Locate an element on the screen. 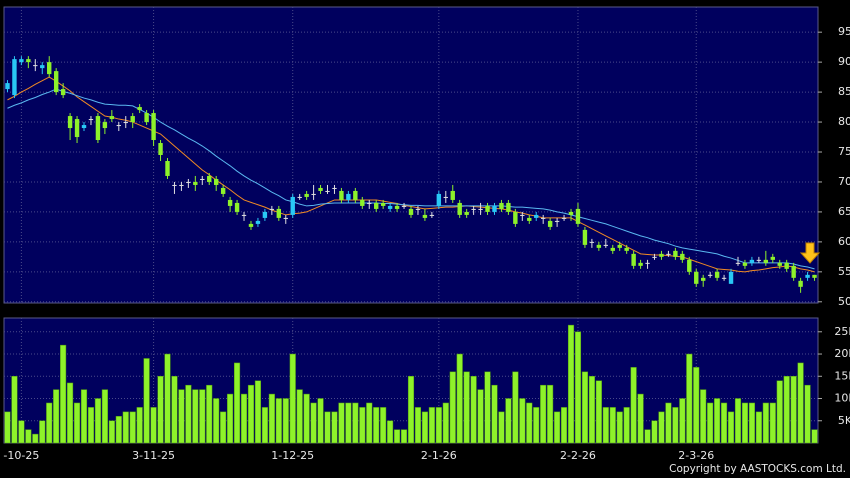 The image size is (850, 478). y-tick-label: 60 is located at coordinates (844, 241).